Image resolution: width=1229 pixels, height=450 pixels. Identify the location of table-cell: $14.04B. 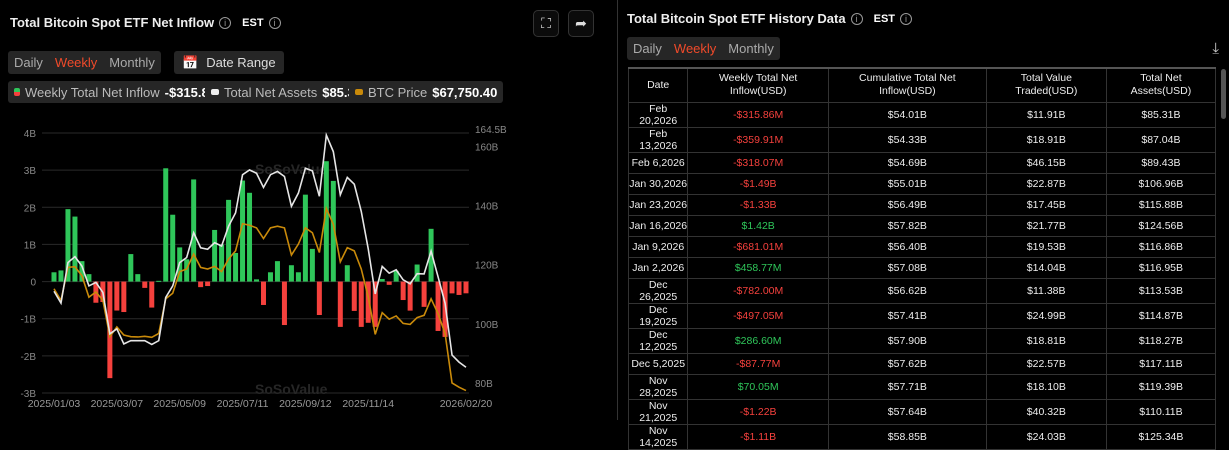
(1046, 267).